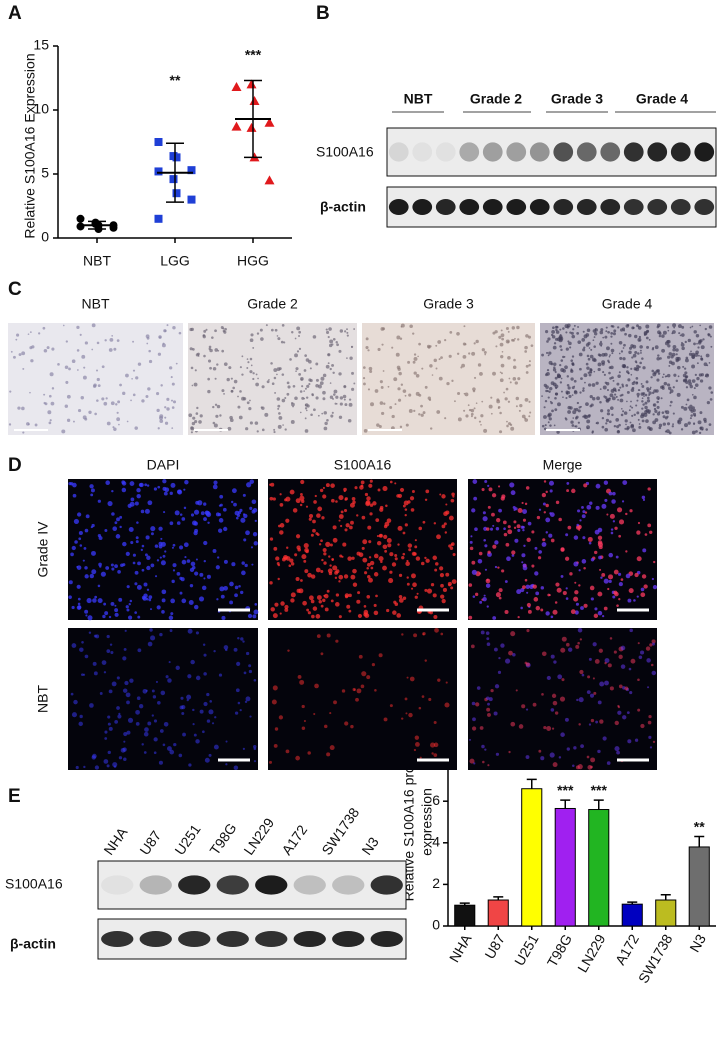 This screenshot has height=1053, width=724. Describe the element at coordinates (15, 465) in the screenshot. I see `panel-letter: D` at that location.